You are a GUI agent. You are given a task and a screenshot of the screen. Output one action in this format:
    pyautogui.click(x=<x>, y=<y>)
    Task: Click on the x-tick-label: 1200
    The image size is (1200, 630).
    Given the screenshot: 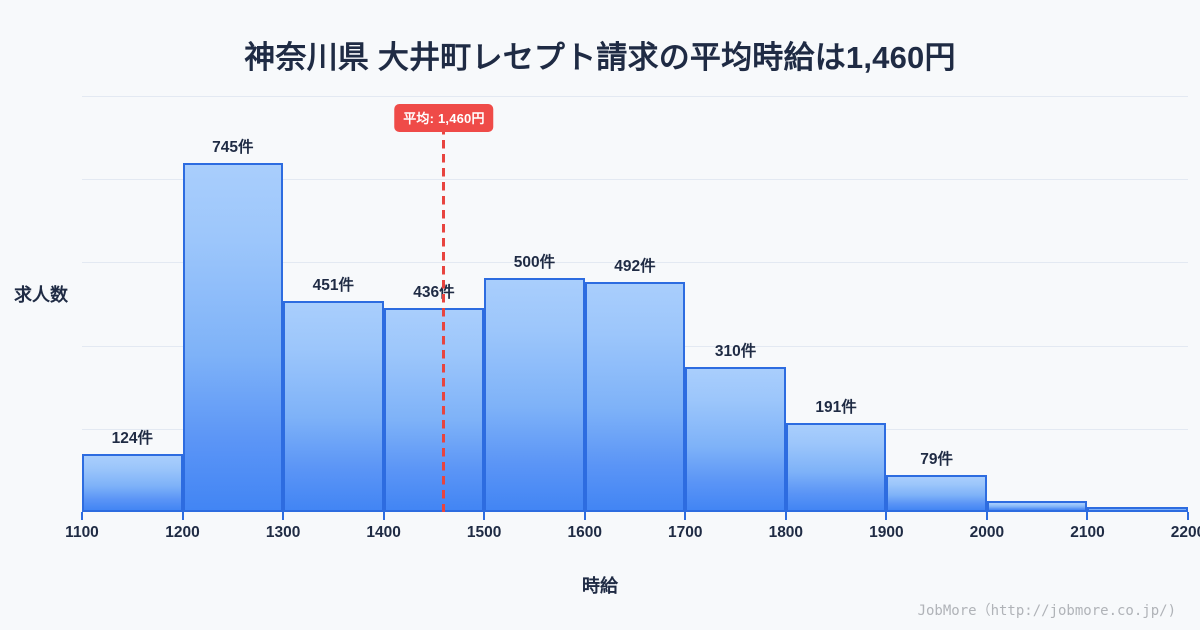 What is the action you would take?
    pyautogui.click(x=182, y=532)
    